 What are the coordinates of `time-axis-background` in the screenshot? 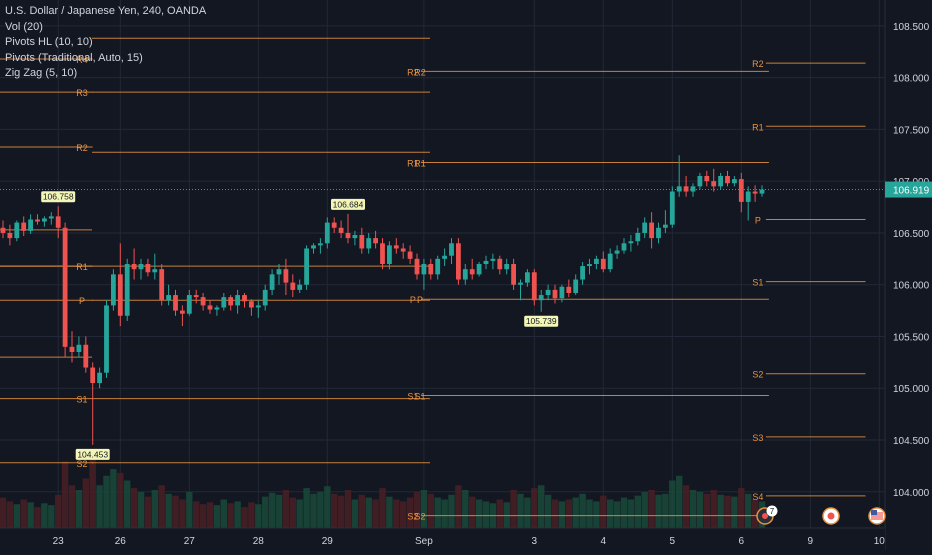 It's located at (442, 539).